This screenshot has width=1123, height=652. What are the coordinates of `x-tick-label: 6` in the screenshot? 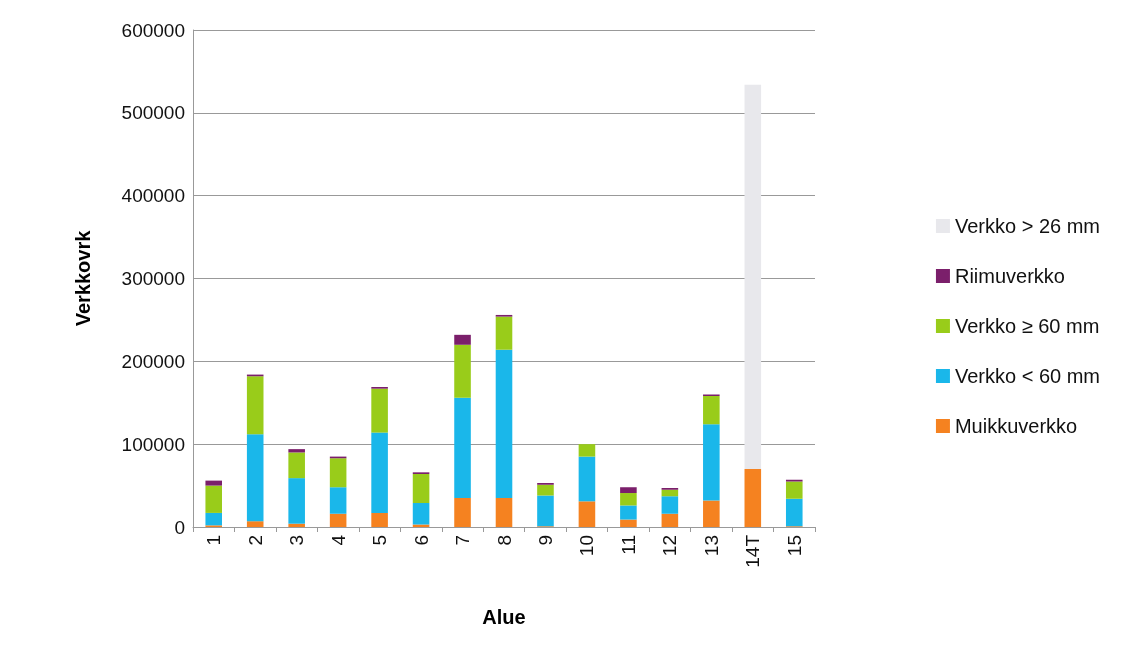 It's located at (421, 540).